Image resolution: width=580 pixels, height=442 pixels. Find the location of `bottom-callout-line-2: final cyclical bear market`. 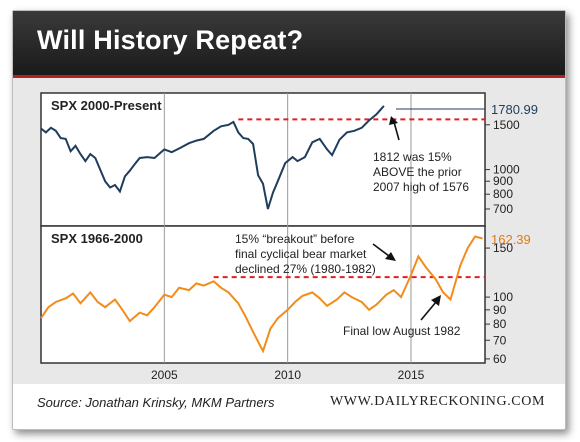

bottom-callout-line-2: final cyclical bear market is located at coordinates (301, 254).